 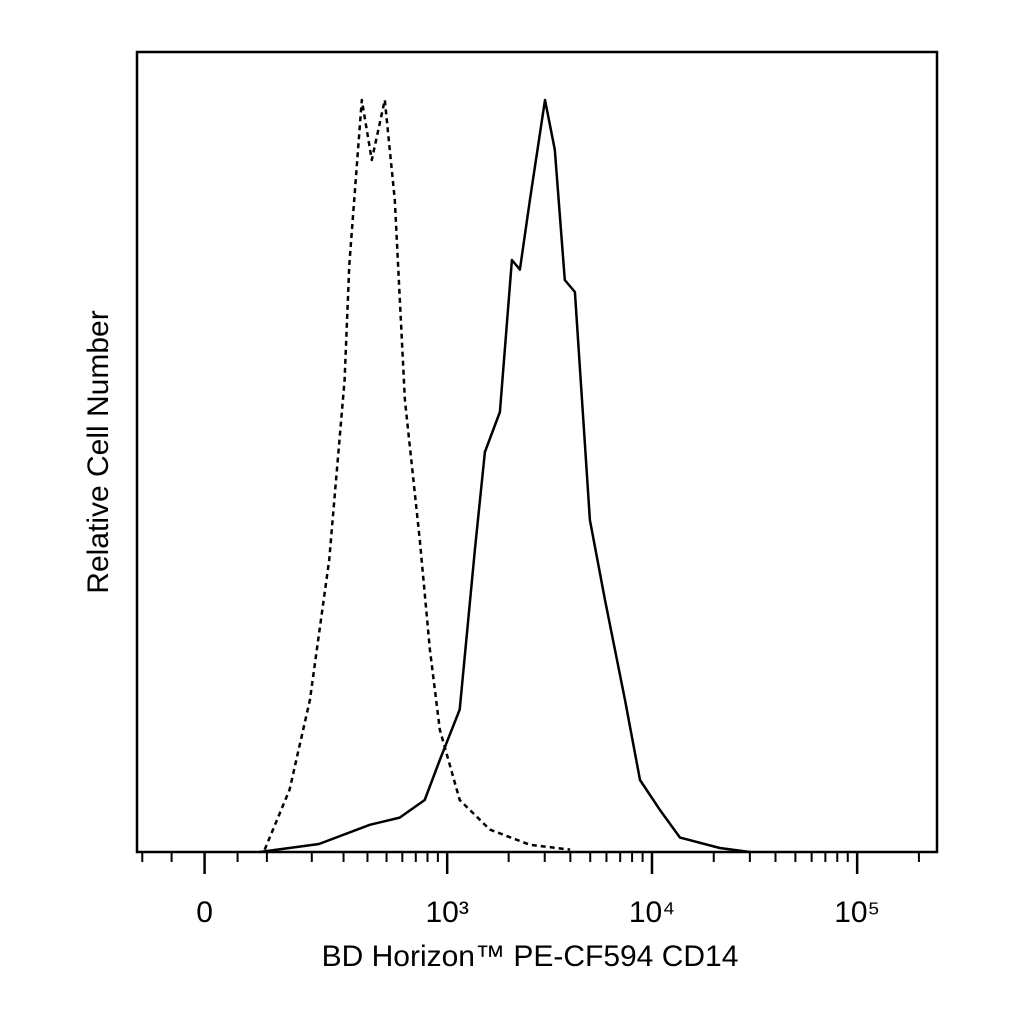 What do you see at coordinates (652, 912) in the screenshot?
I see `x-tick-label: 10⁴` at bounding box center [652, 912].